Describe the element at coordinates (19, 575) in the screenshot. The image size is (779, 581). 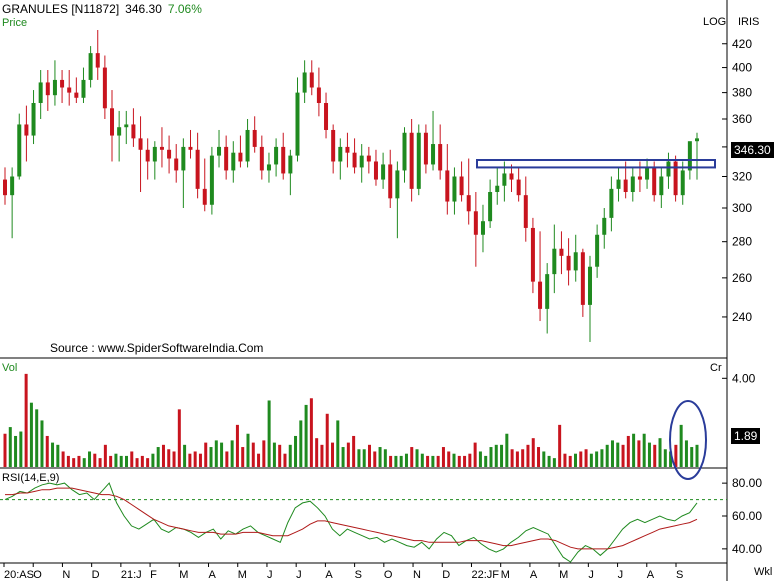
I see `x-tick-label: 20:AS` at that location.